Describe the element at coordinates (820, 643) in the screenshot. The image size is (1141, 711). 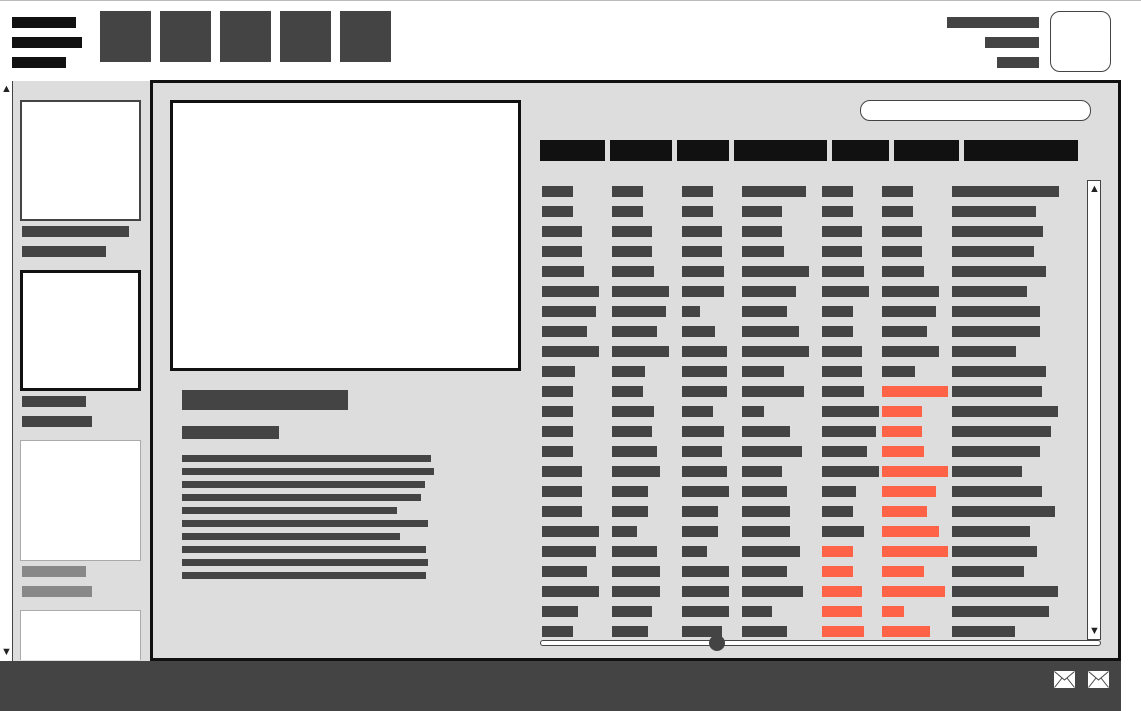
I see `horizontal-scrollbar` at that location.